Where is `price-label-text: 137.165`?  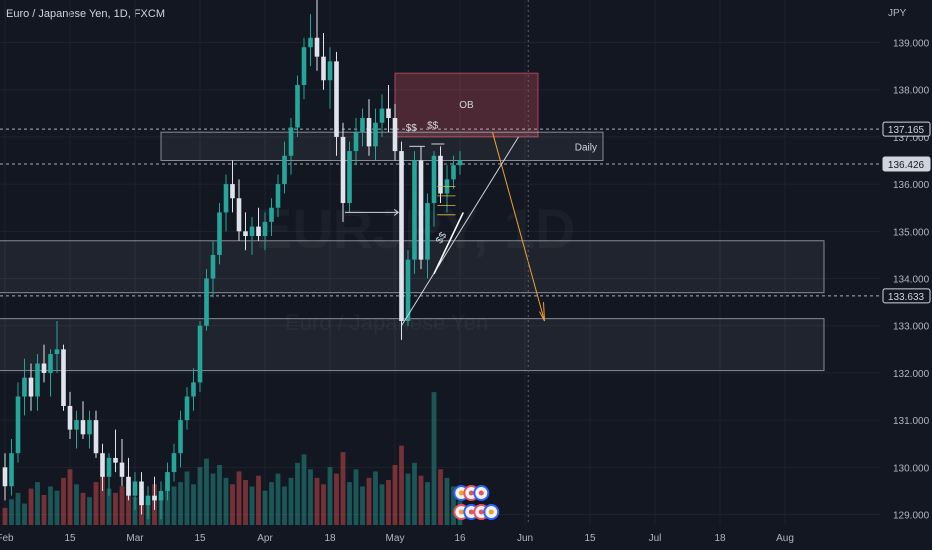
price-label-text: 137.165 is located at coordinates (906, 130).